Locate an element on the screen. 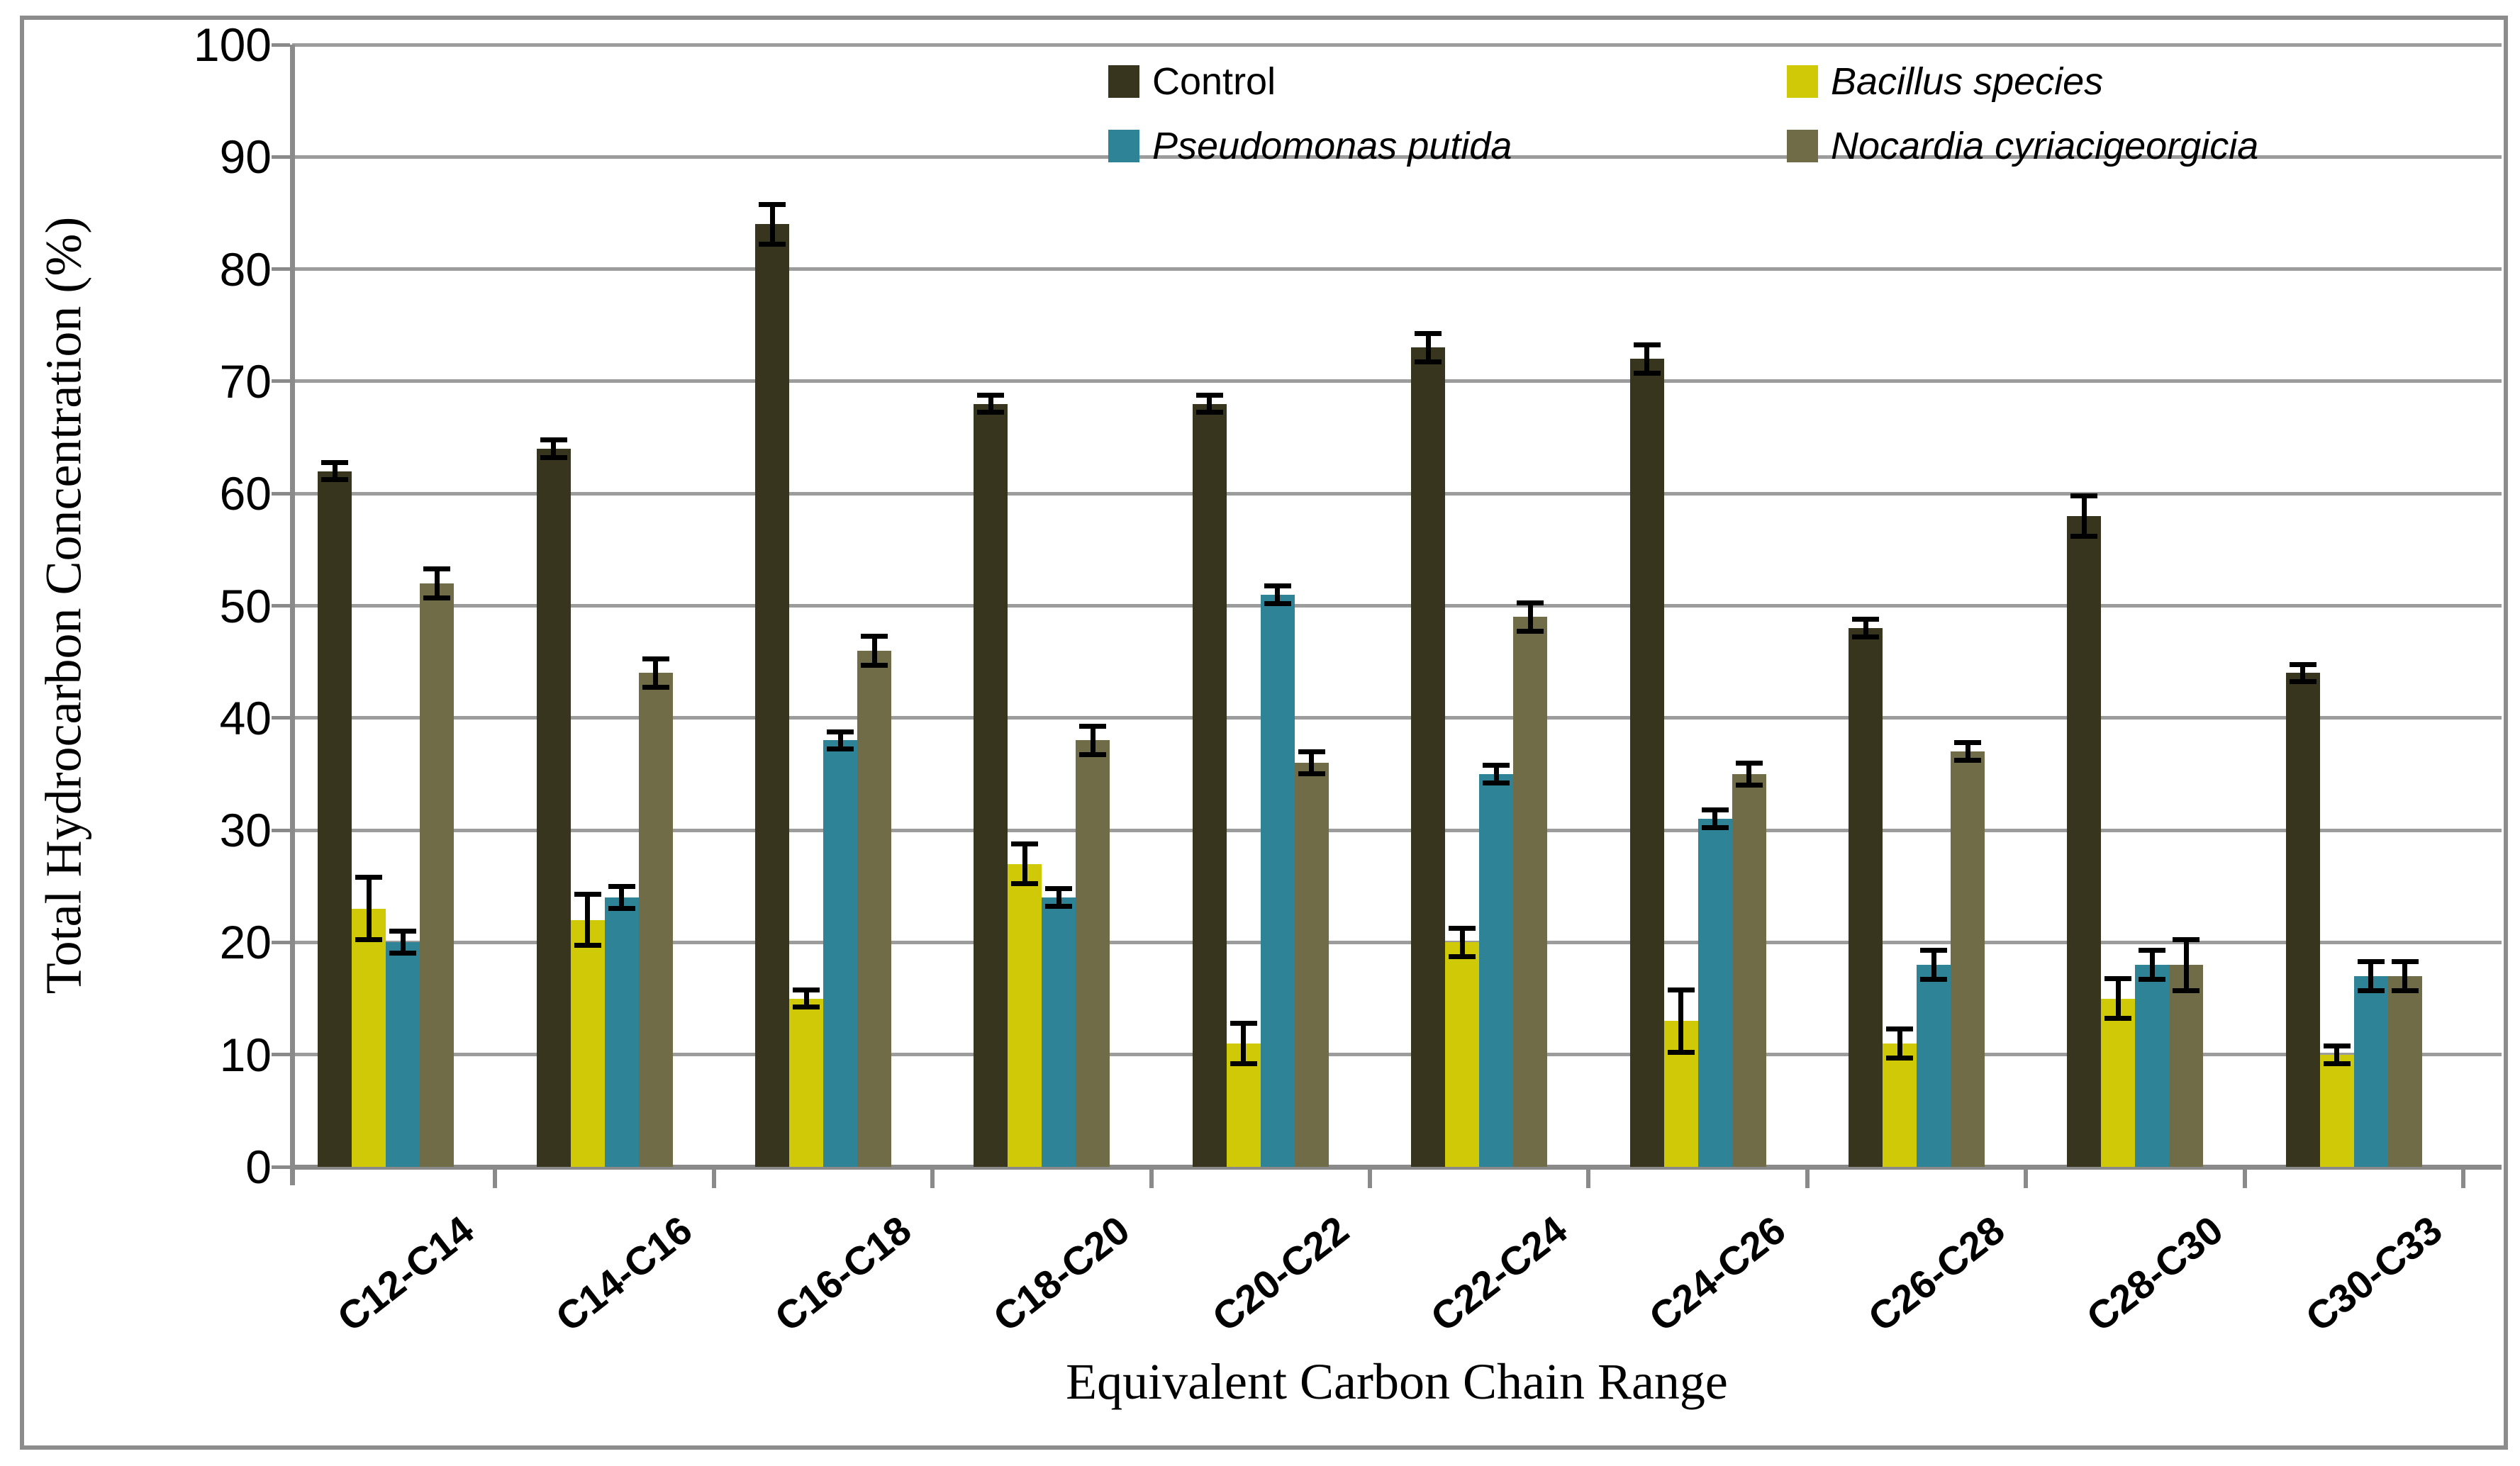 Image resolution: width=2520 pixels, height=1466 pixels. bar-C16-C18-bacillus-species is located at coordinates (806, 1082).